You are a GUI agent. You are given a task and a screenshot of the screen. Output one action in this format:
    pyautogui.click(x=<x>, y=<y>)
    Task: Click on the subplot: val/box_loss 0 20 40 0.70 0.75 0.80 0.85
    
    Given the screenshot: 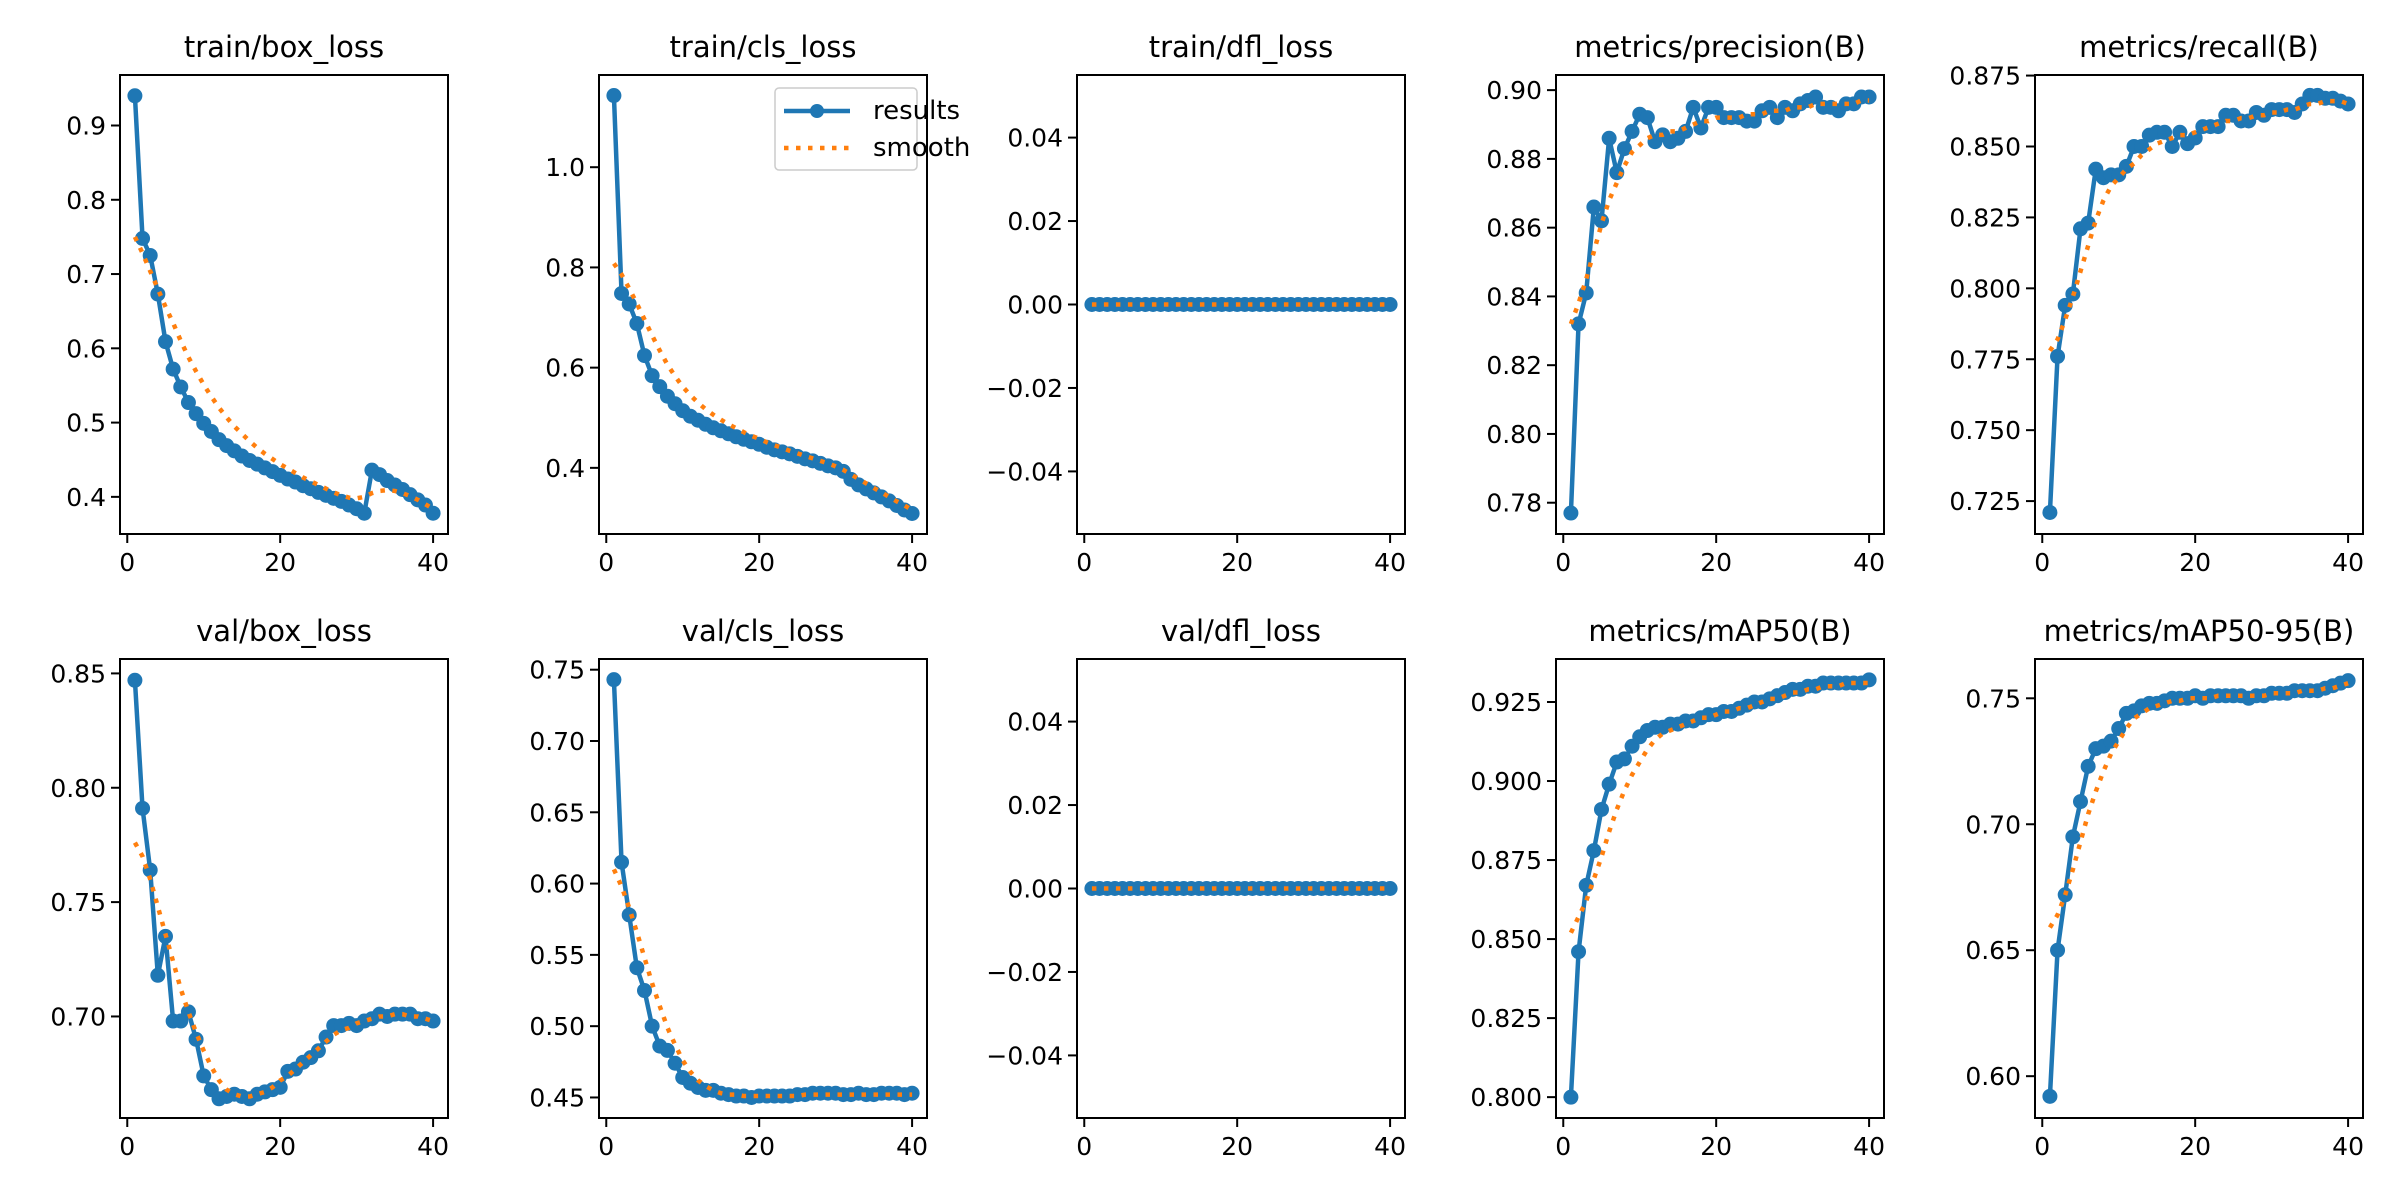 What is the action you would take?
    pyautogui.click(x=249, y=887)
    